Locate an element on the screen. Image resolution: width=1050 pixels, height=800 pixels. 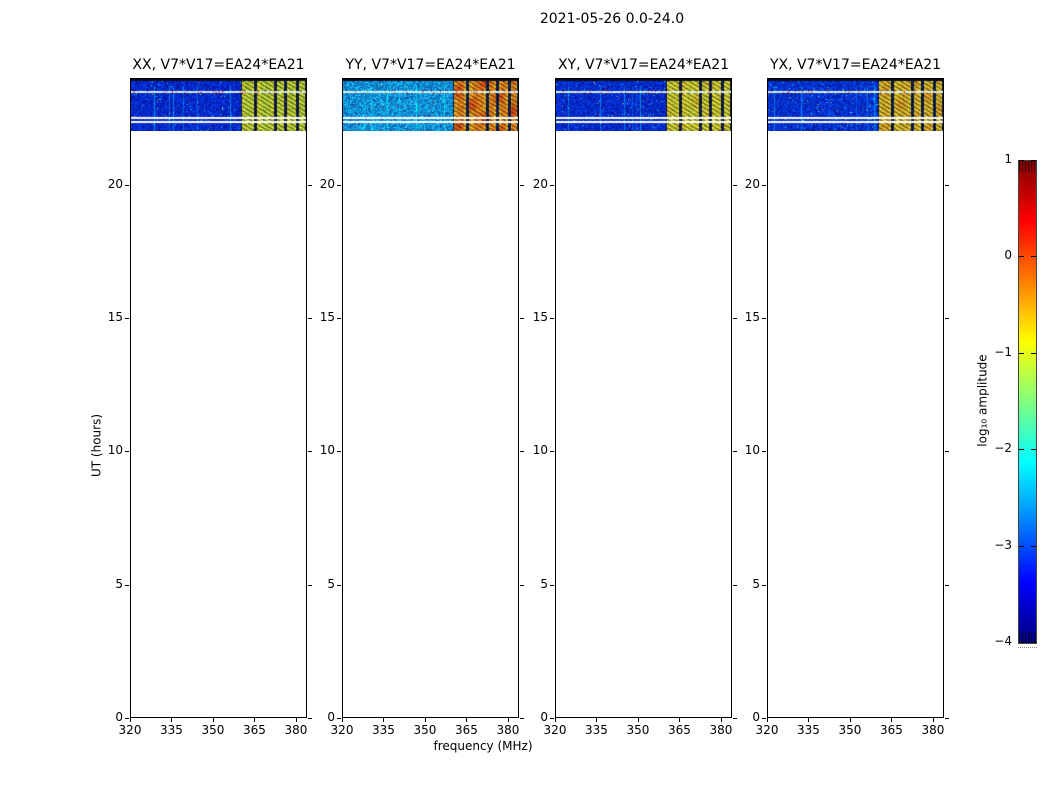
panel-title-xy: XY, V7*V17=EA24*EA21 is located at coordinates (643, 65).